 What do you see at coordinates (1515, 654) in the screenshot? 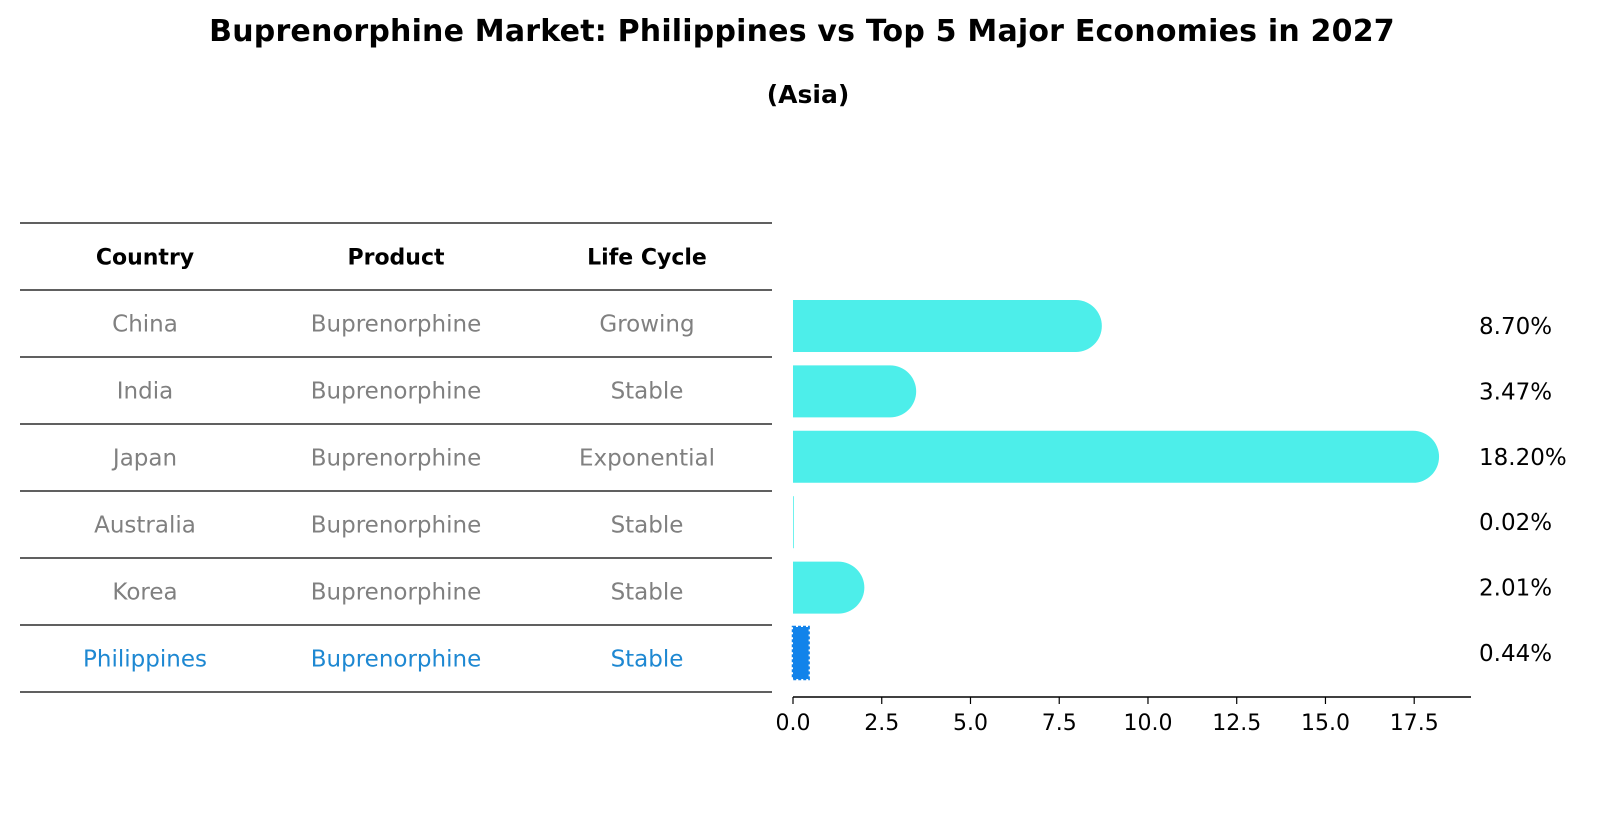
I see `bar-value-label: 0.44%` at bounding box center [1515, 654].